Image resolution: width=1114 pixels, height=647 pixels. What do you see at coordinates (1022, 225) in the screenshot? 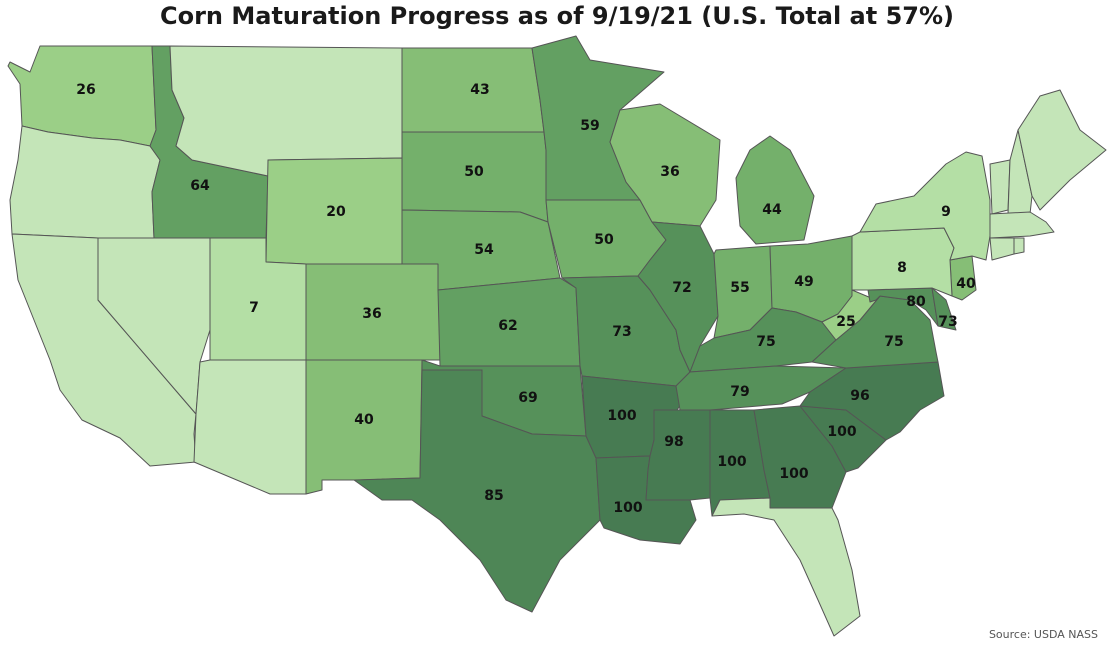
I see `state-massachusetts` at bounding box center [1022, 225].